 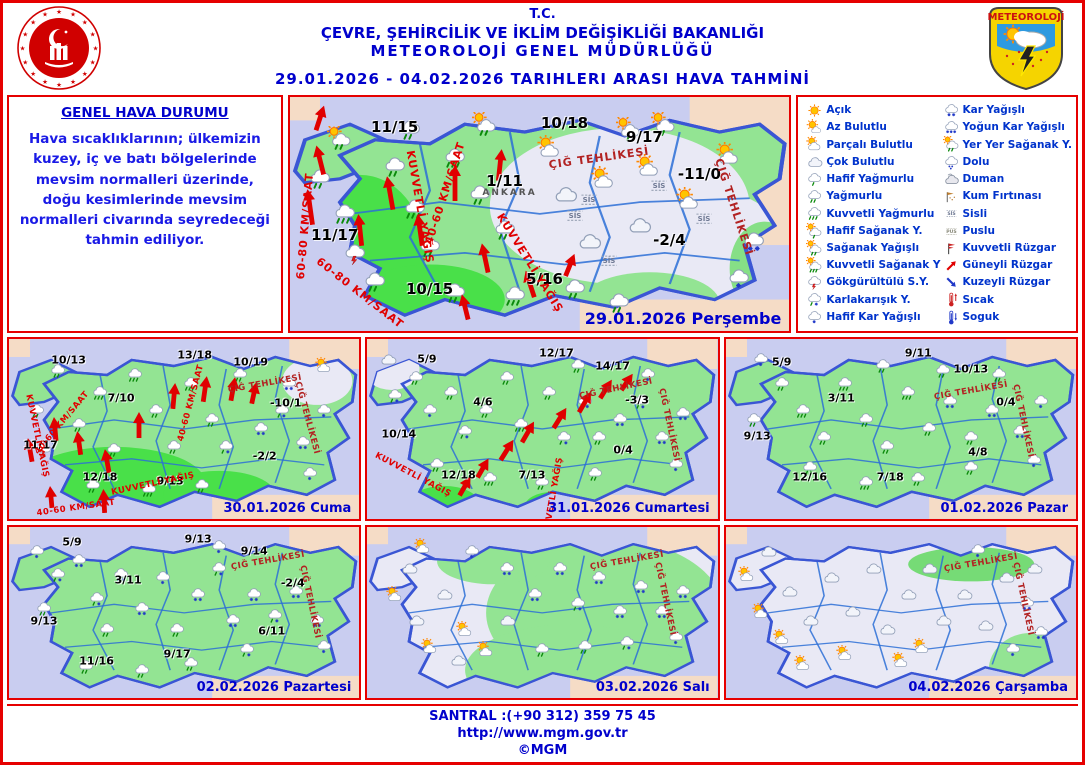 I want to click on legend-label: Kuvvetli Yağmurlu, so click(x=880, y=213).